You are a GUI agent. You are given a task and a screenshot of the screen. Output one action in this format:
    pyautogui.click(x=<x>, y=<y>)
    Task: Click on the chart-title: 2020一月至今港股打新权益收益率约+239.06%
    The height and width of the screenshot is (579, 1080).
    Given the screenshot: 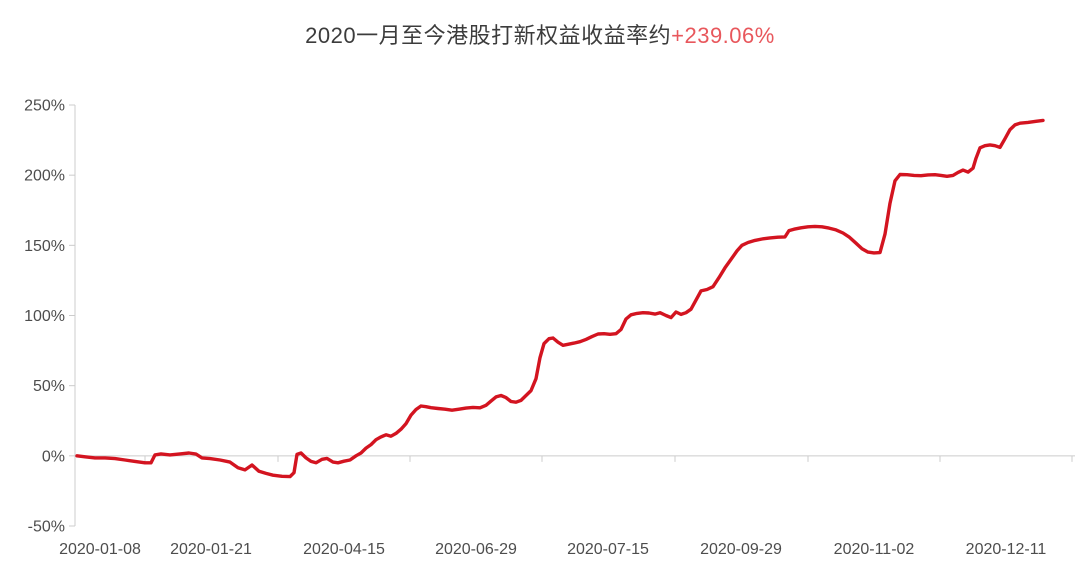 What is the action you would take?
    pyautogui.click(x=540, y=34)
    